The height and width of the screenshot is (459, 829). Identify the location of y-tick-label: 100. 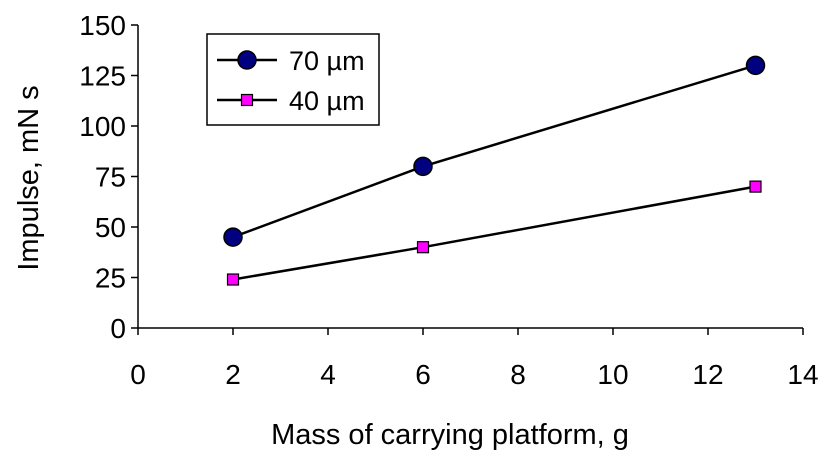
(102, 126).